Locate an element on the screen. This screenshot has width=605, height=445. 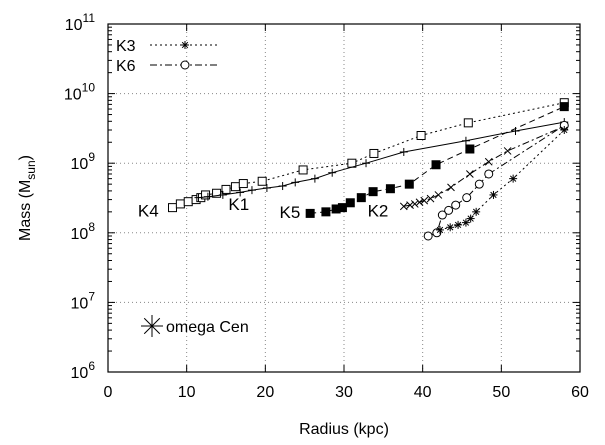
series-k3 is located at coordinates (502, 179).